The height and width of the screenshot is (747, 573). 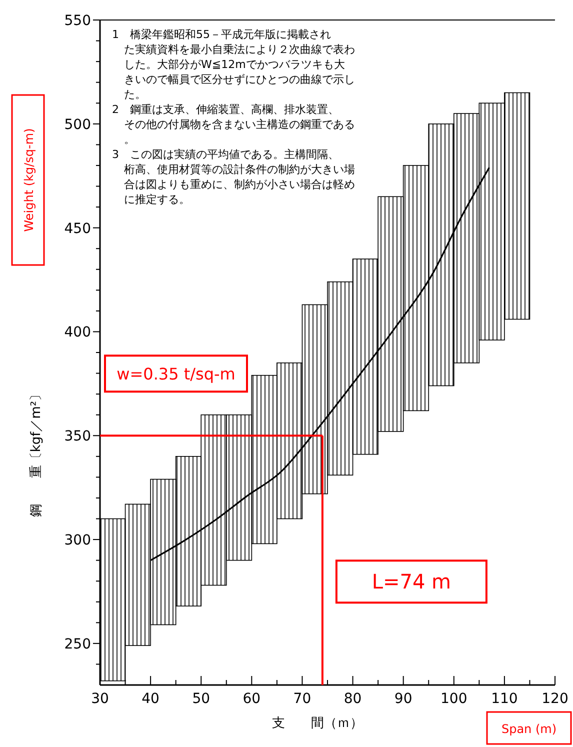 I want to click on y-axis-title: 鋼 重〔kgf／m²〕, so click(x=36, y=453).